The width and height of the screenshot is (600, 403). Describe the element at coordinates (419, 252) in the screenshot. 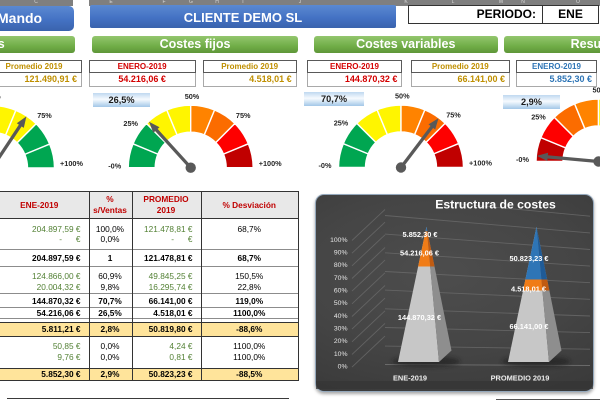

I see `svg-text: 54.216,06 €` at that location.